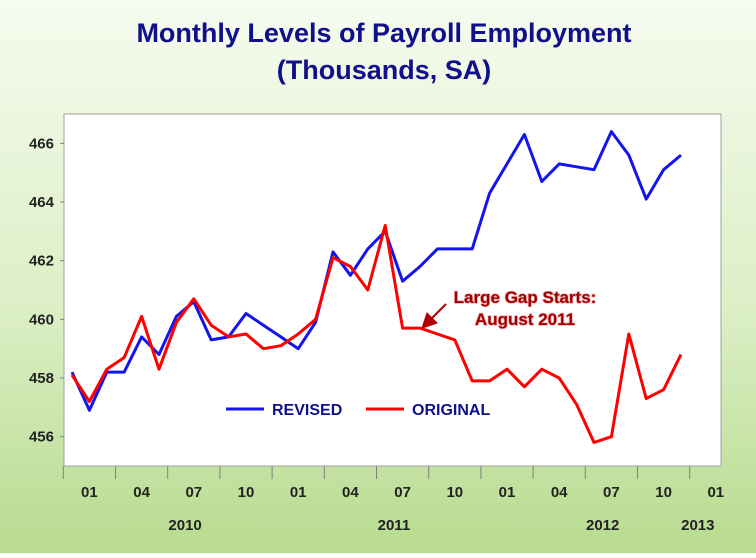  Describe the element at coordinates (41, 437) in the screenshot. I see `y-tick-label: 456` at that location.